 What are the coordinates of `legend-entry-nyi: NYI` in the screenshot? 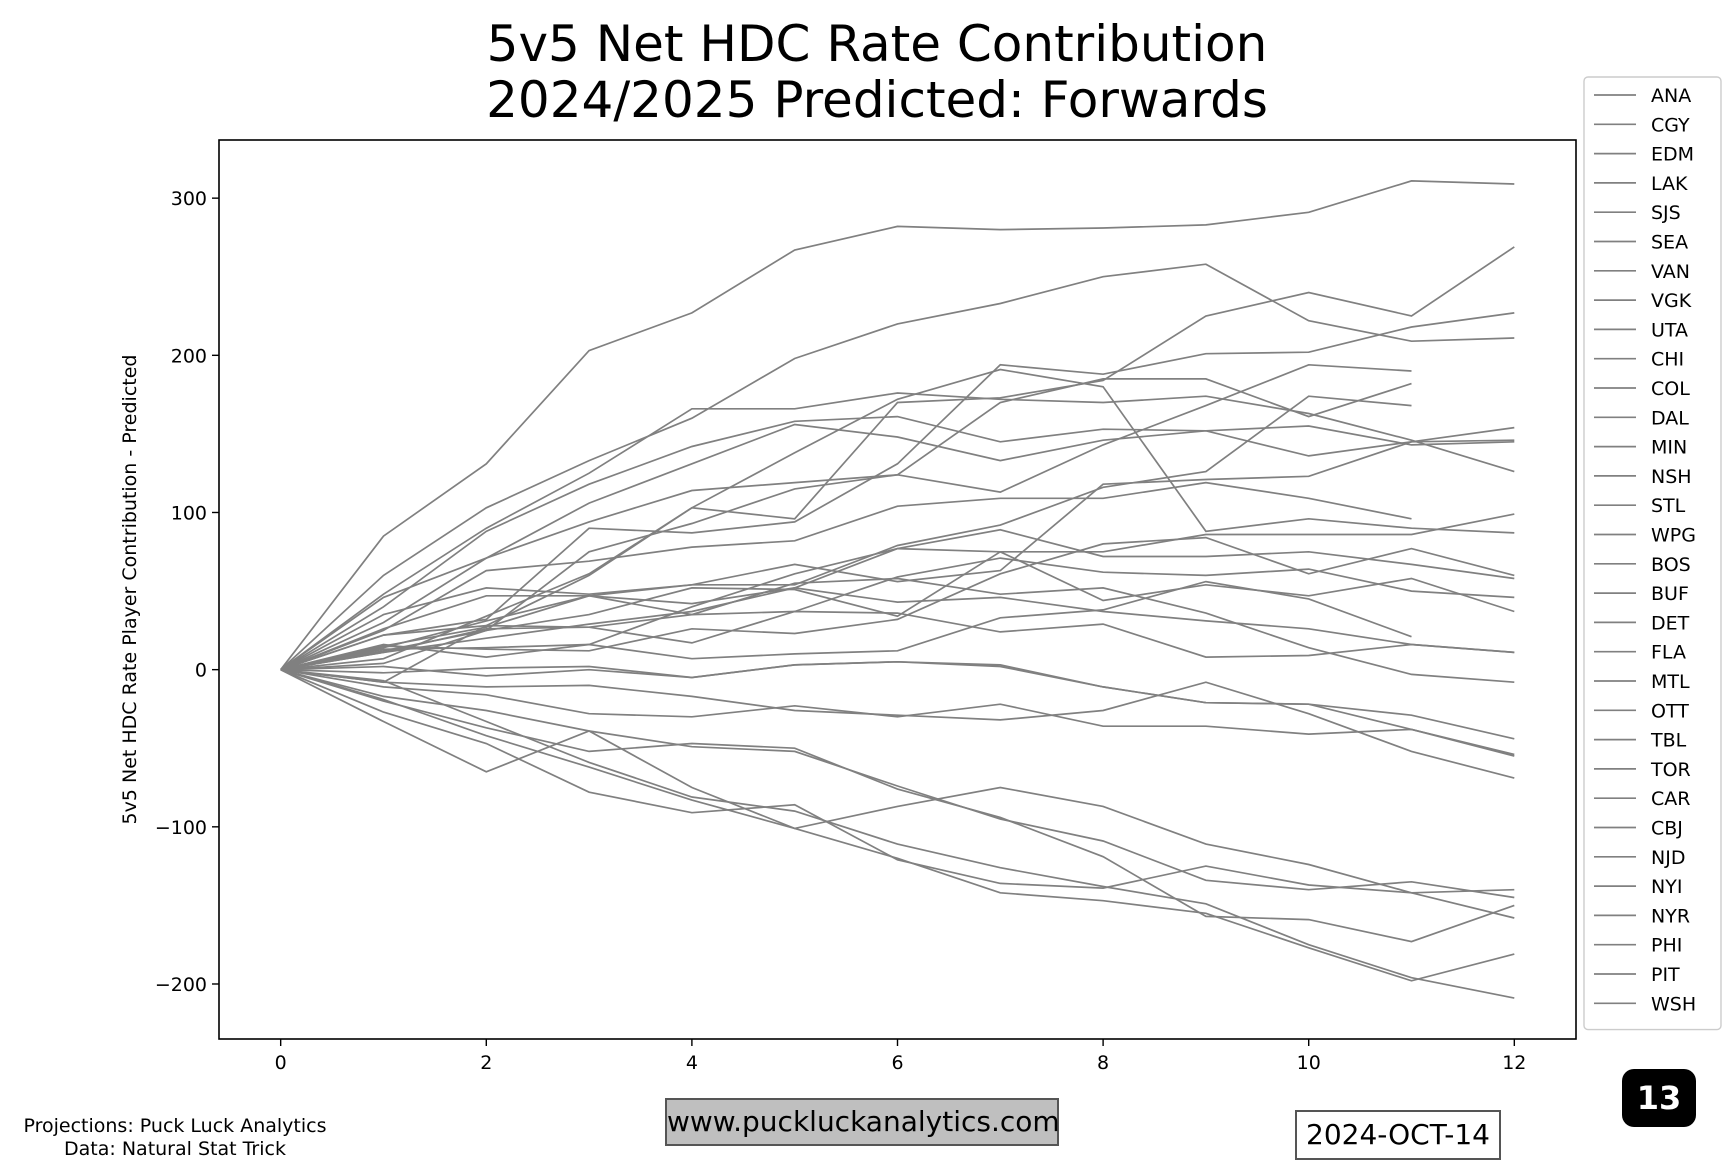 It's located at (1666, 887).